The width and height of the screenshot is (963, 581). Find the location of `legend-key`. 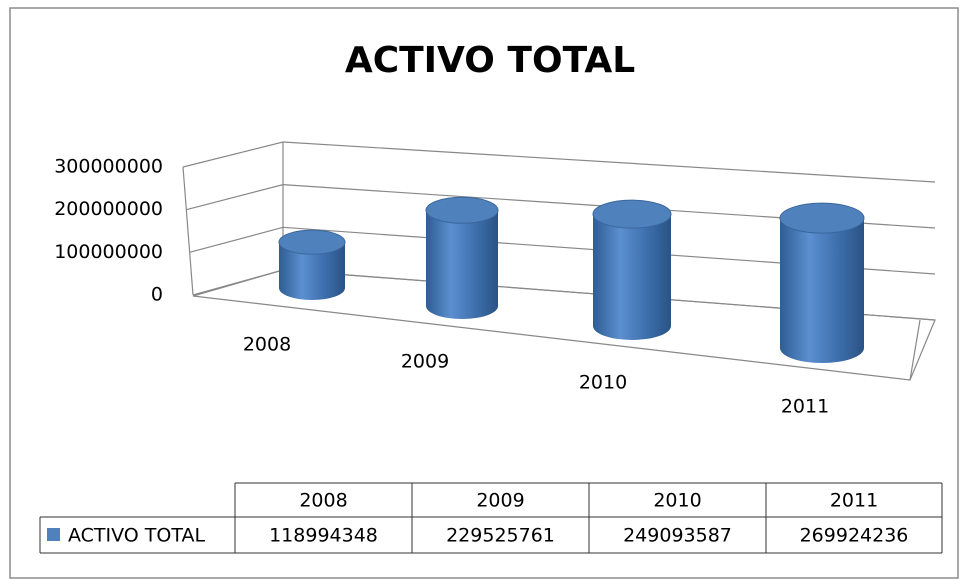

legend-key is located at coordinates (53, 534).